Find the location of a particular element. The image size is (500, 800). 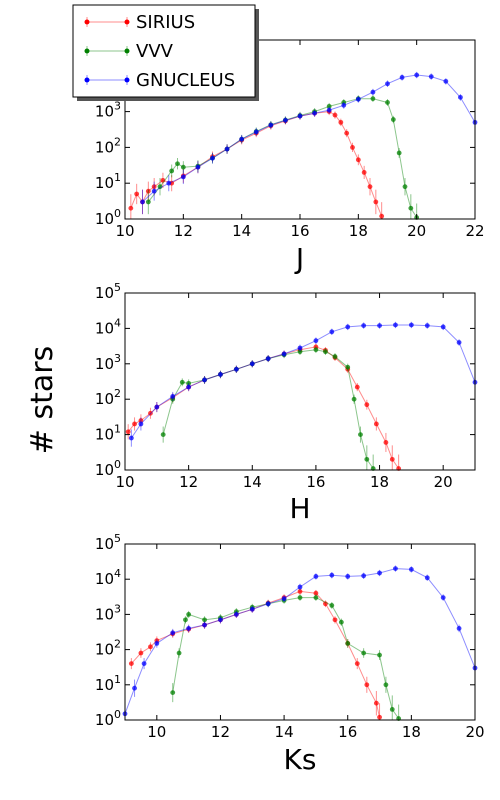

legend: SIRIUS VVV GNUCLEUS is located at coordinates (165, 52).